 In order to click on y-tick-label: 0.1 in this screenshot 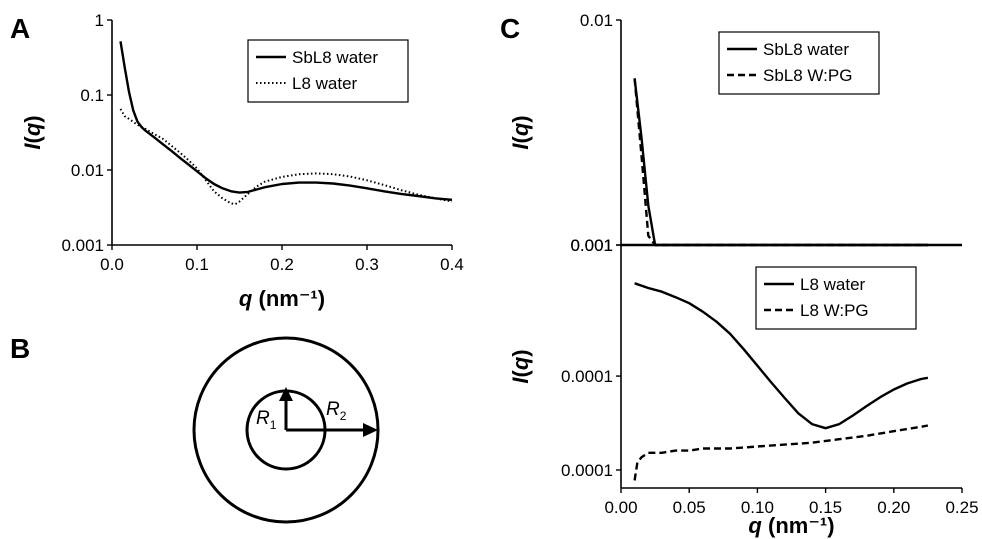, I will do `click(92, 95)`.